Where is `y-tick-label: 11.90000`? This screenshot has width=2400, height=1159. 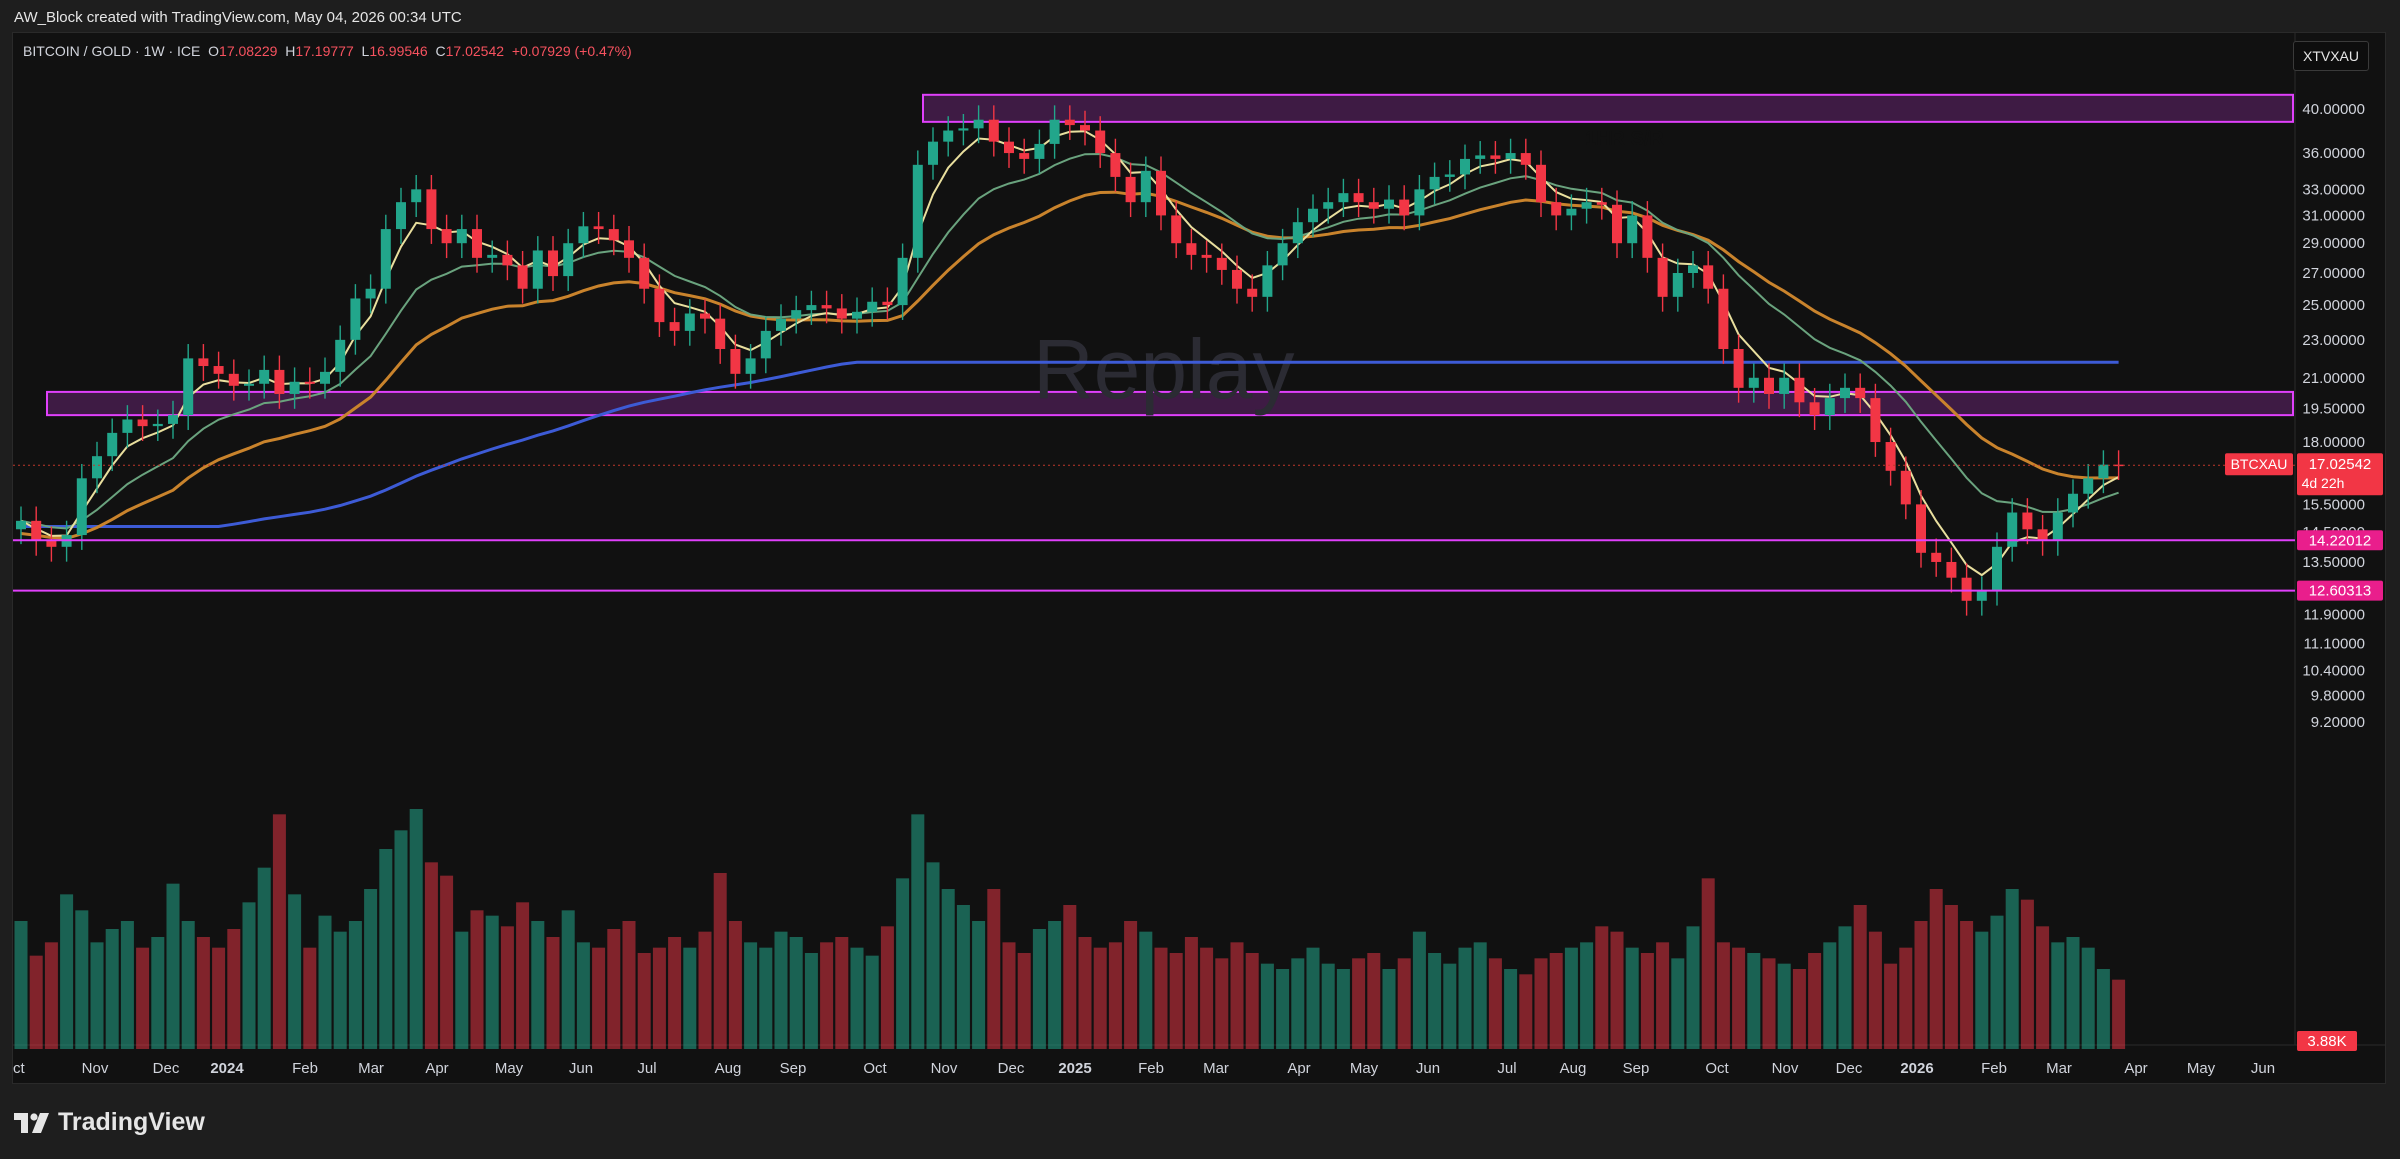
y-tick-label: 11.90000 is located at coordinates (2334, 615).